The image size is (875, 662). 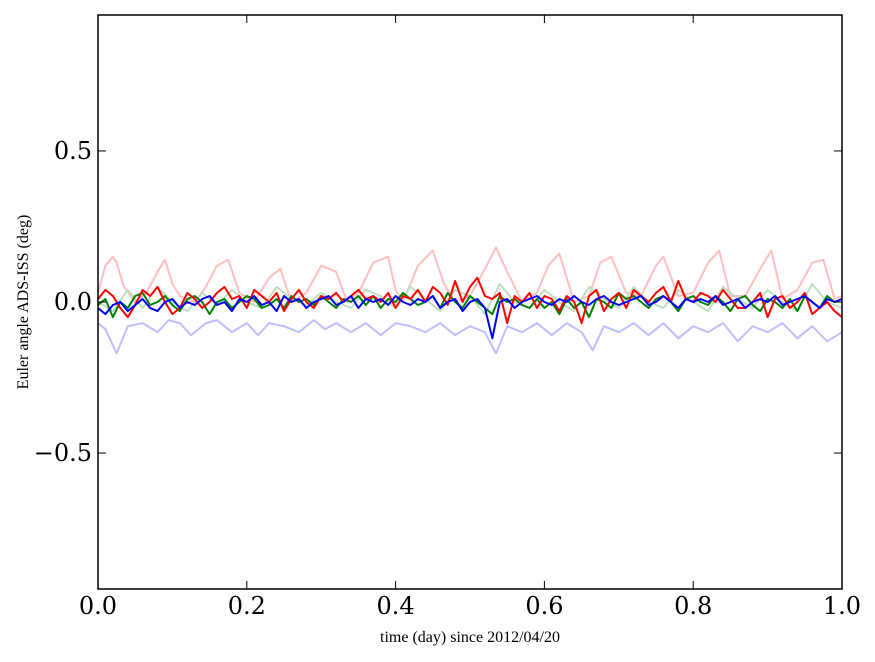 What do you see at coordinates (544, 606) in the screenshot?
I see `x-tick-label: 0.6` at bounding box center [544, 606].